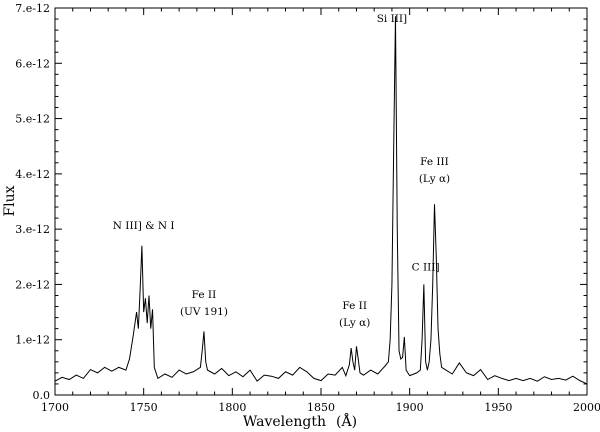 The width and height of the screenshot is (600, 432). What do you see at coordinates (434, 162) in the screenshot?
I see `annotation-label: Fe III` at bounding box center [434, 162].